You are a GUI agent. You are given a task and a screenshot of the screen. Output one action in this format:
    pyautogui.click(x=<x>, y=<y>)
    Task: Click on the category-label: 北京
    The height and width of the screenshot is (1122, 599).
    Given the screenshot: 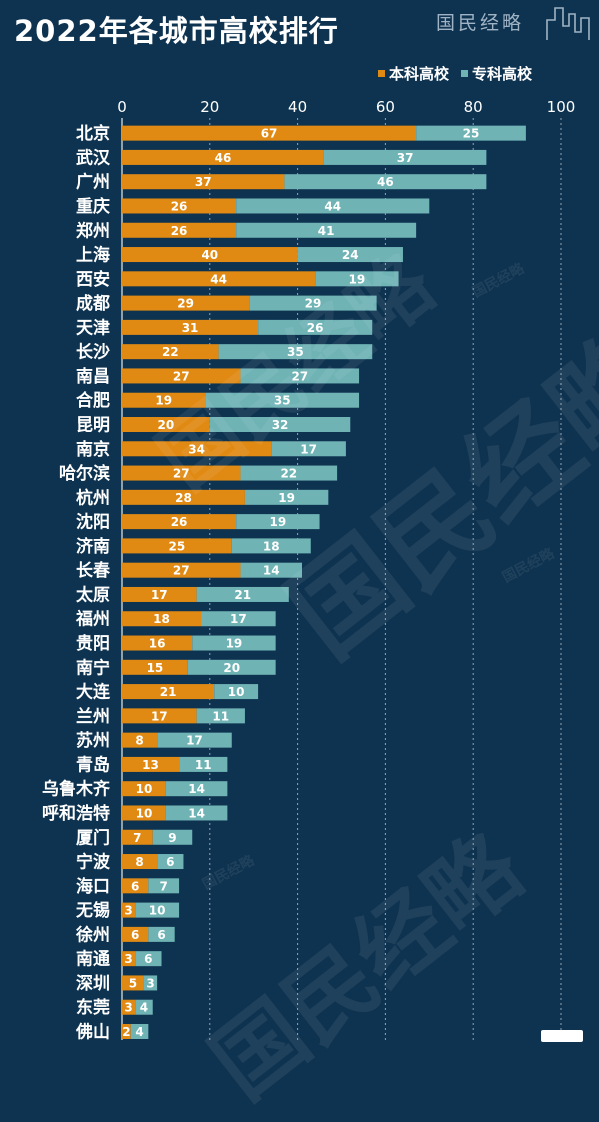 What is the action you would take?
    pyautogui.click(x=93, y=133)
    